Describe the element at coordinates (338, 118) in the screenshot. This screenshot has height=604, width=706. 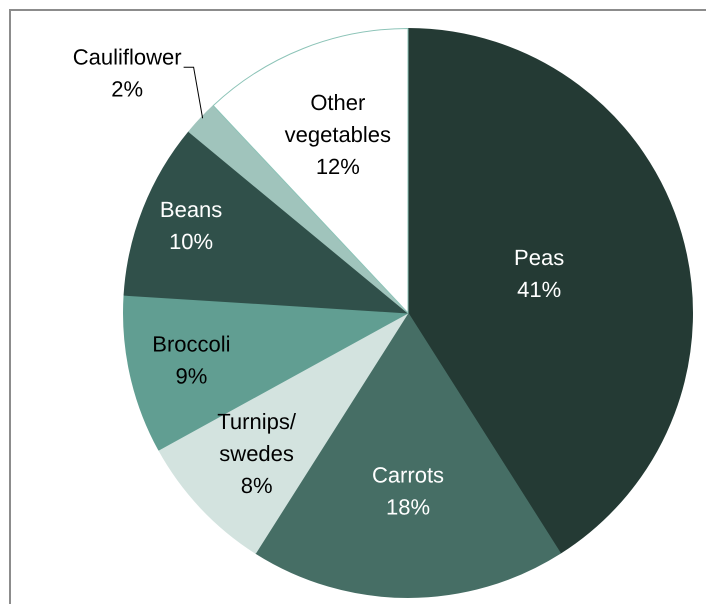
I see `slice-label: Other vegetables` at that location.